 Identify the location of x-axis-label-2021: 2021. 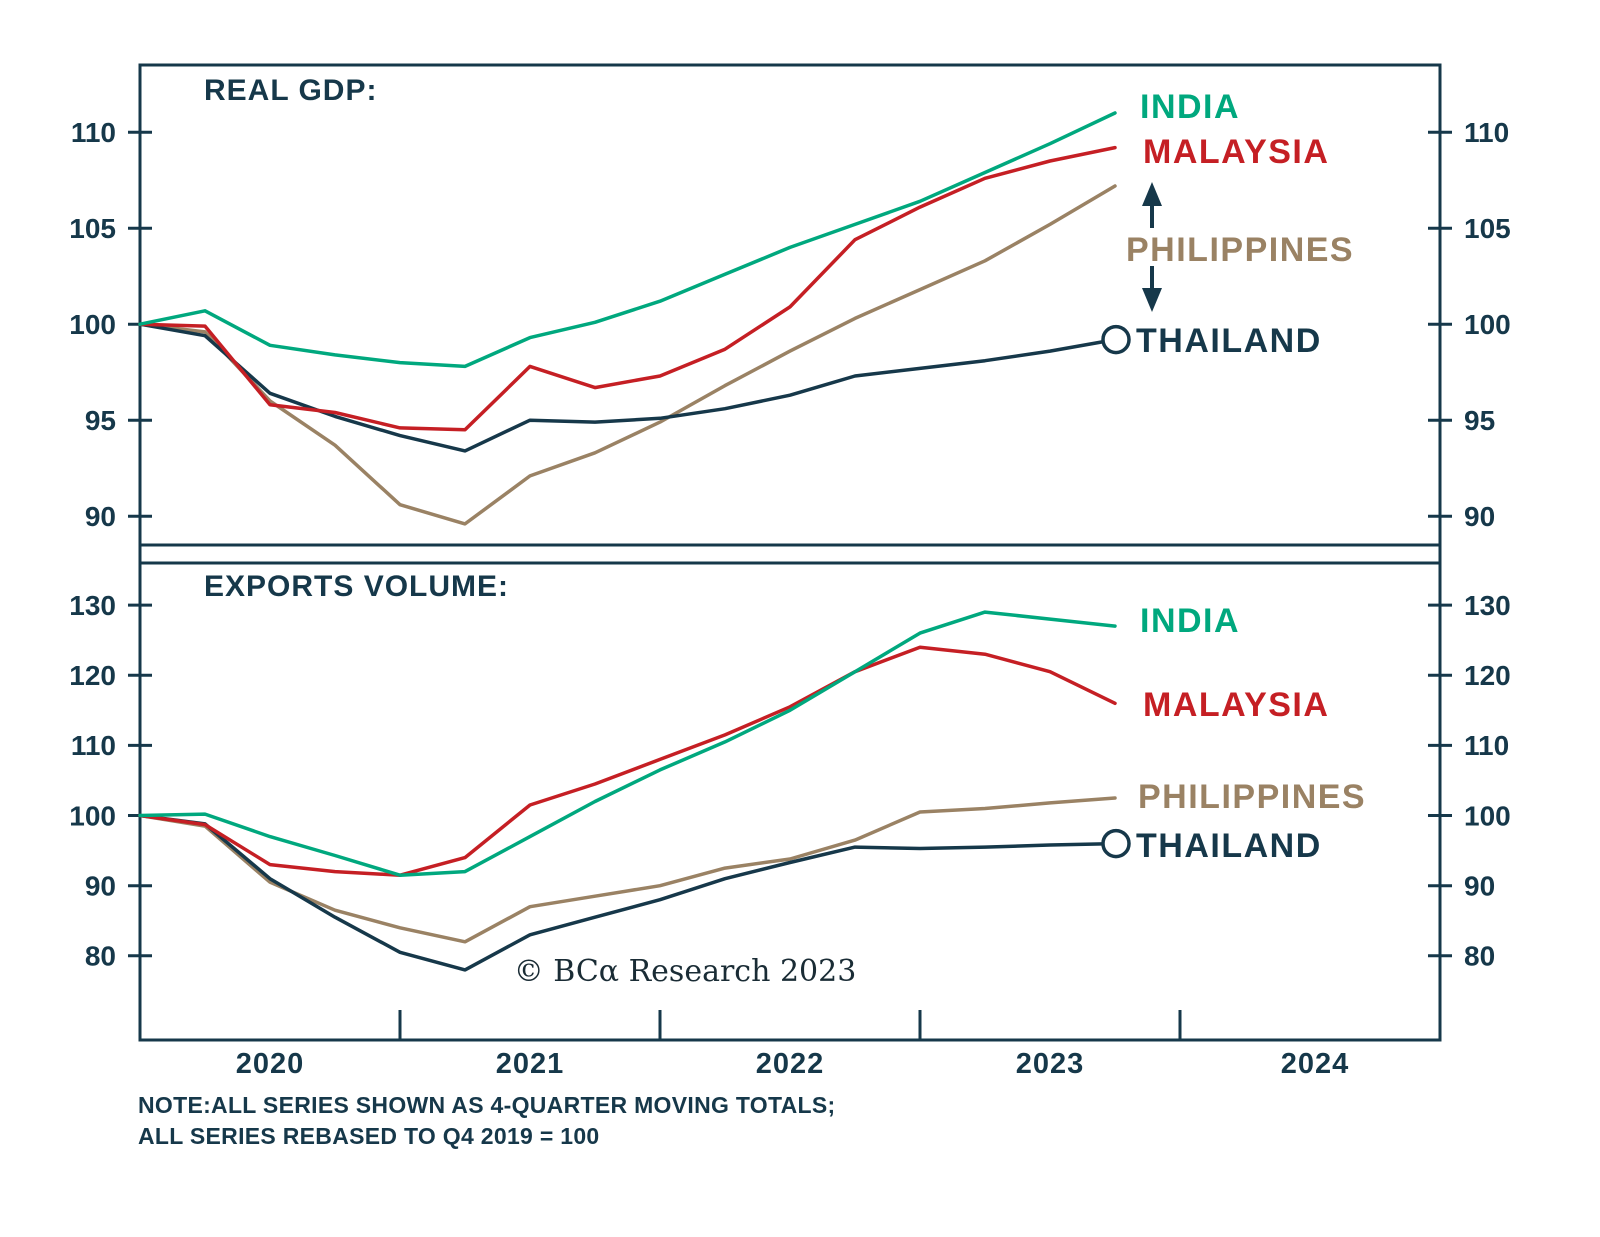
(530, 1064).